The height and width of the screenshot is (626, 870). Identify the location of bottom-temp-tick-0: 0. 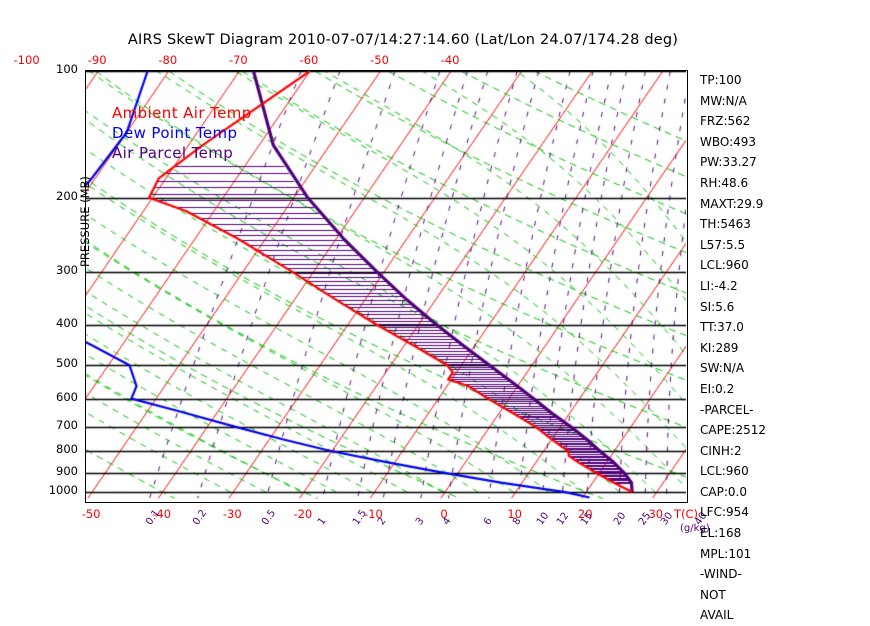
(444, 514).